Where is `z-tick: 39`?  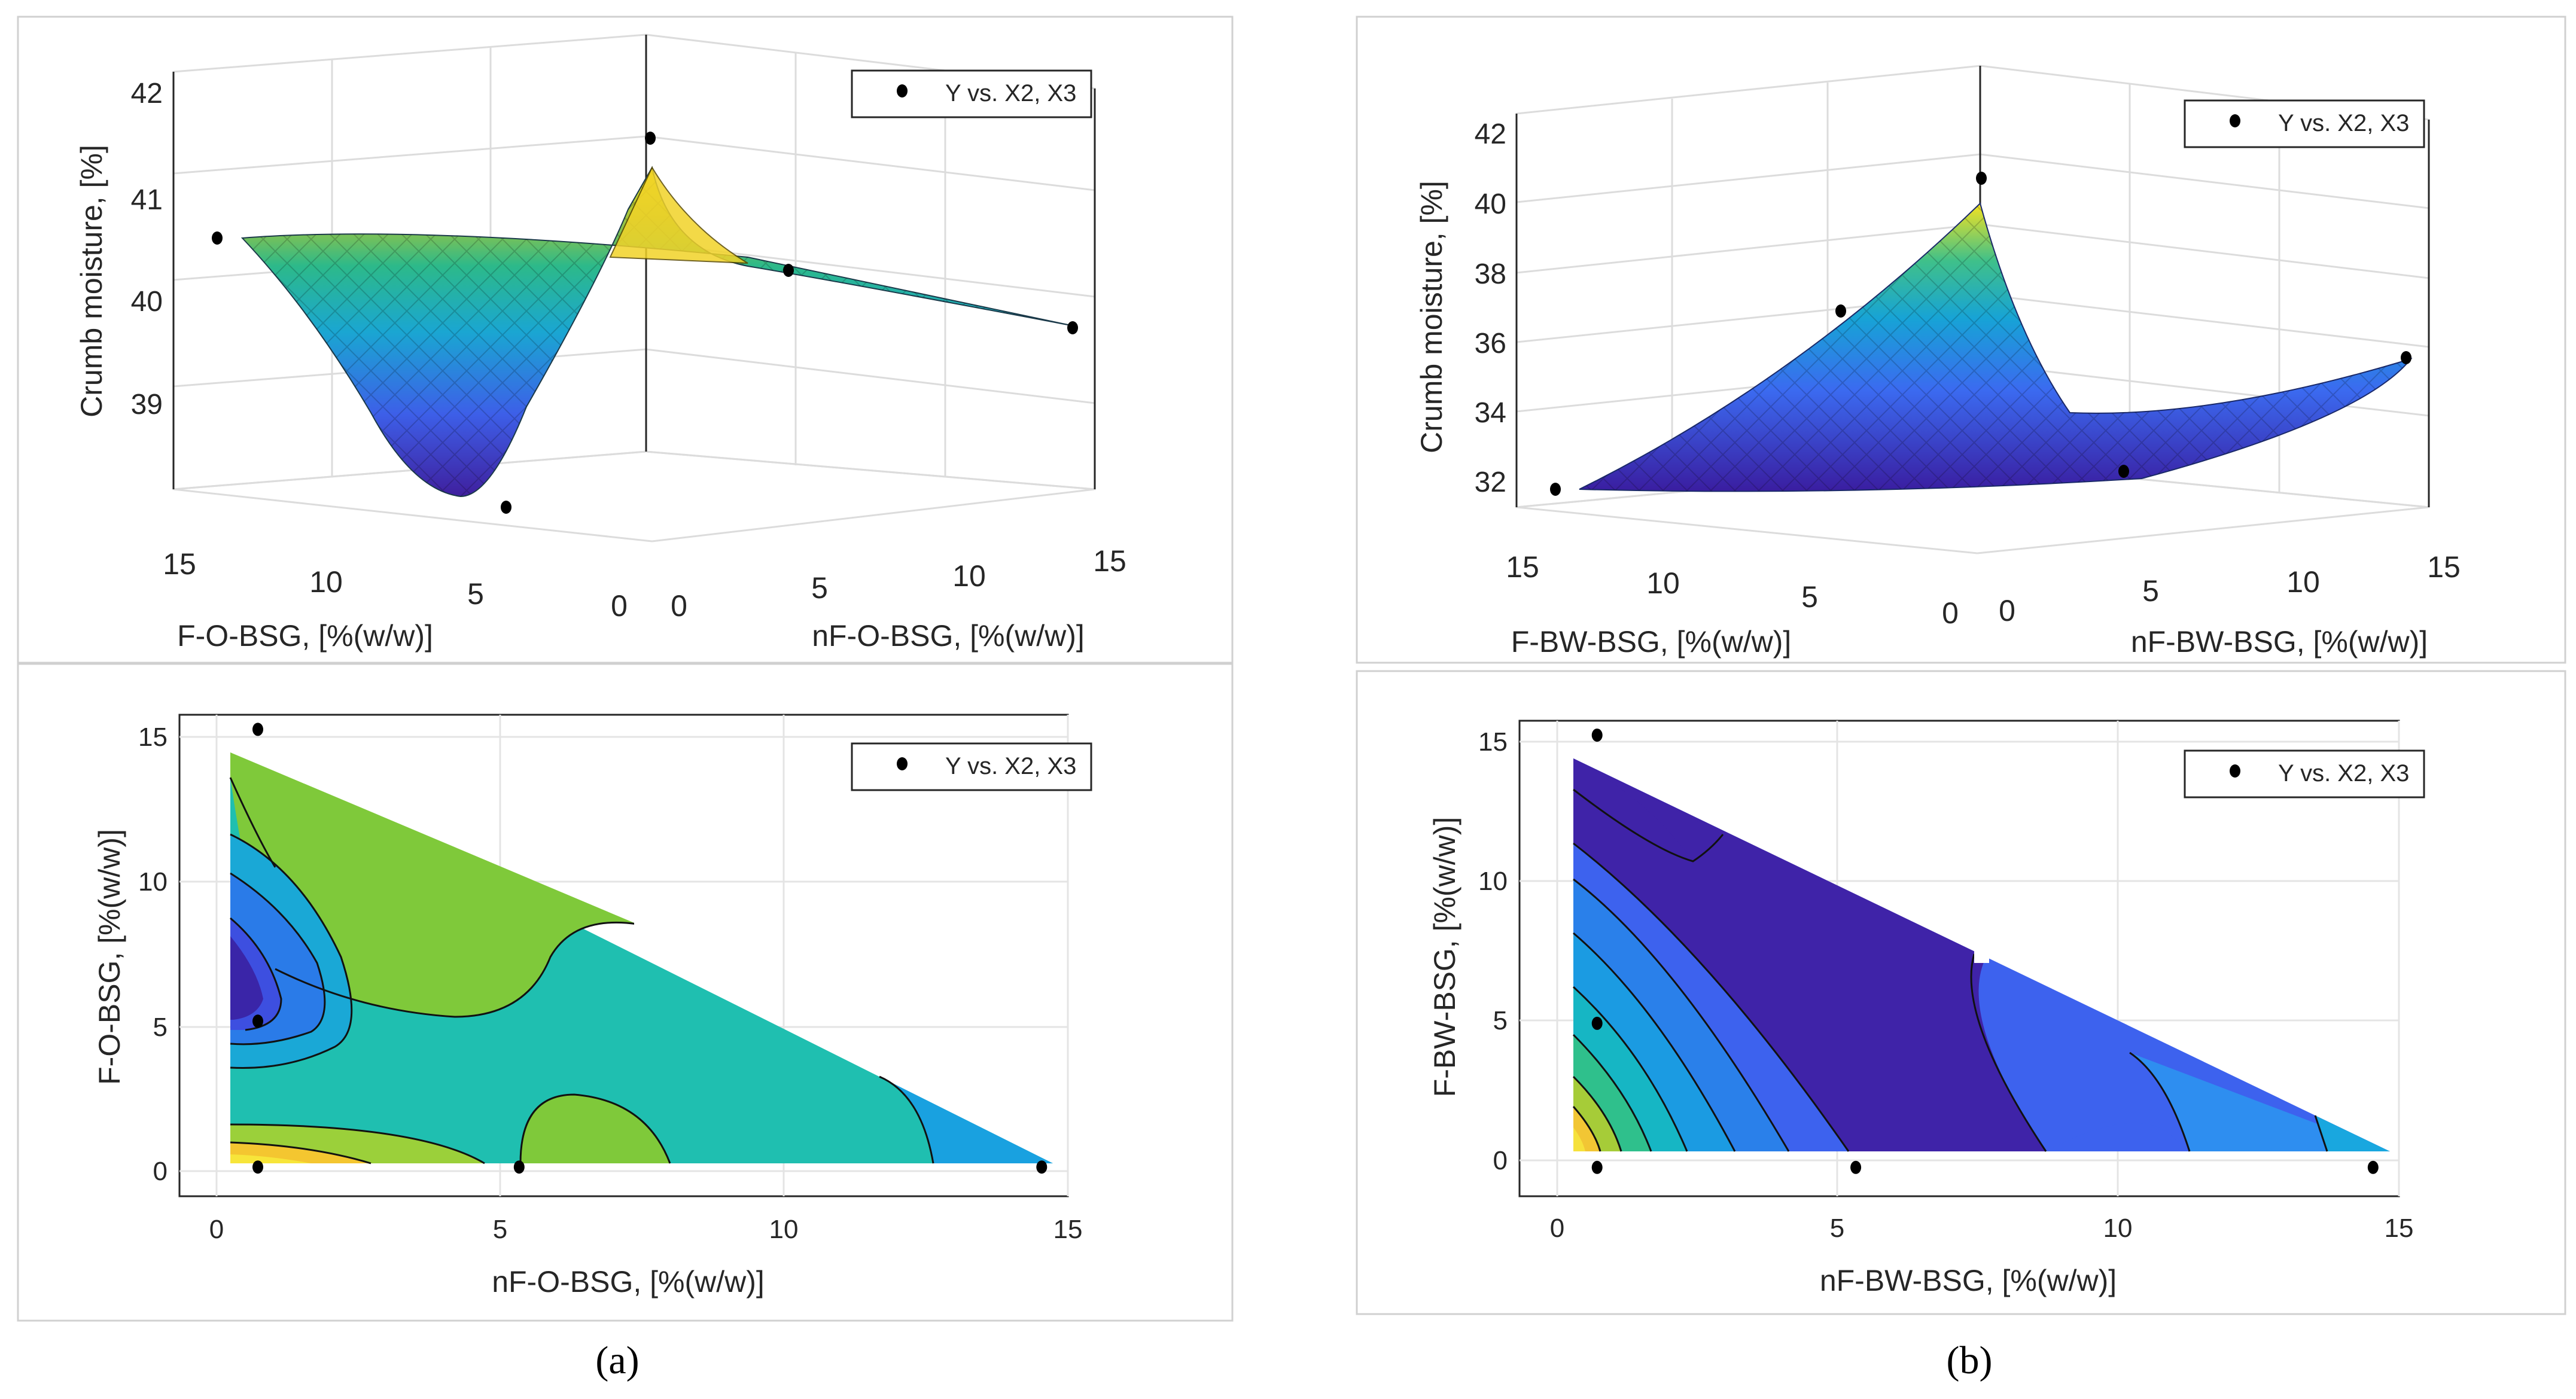
z-tick: 39 is located at coordinates (147, 404).